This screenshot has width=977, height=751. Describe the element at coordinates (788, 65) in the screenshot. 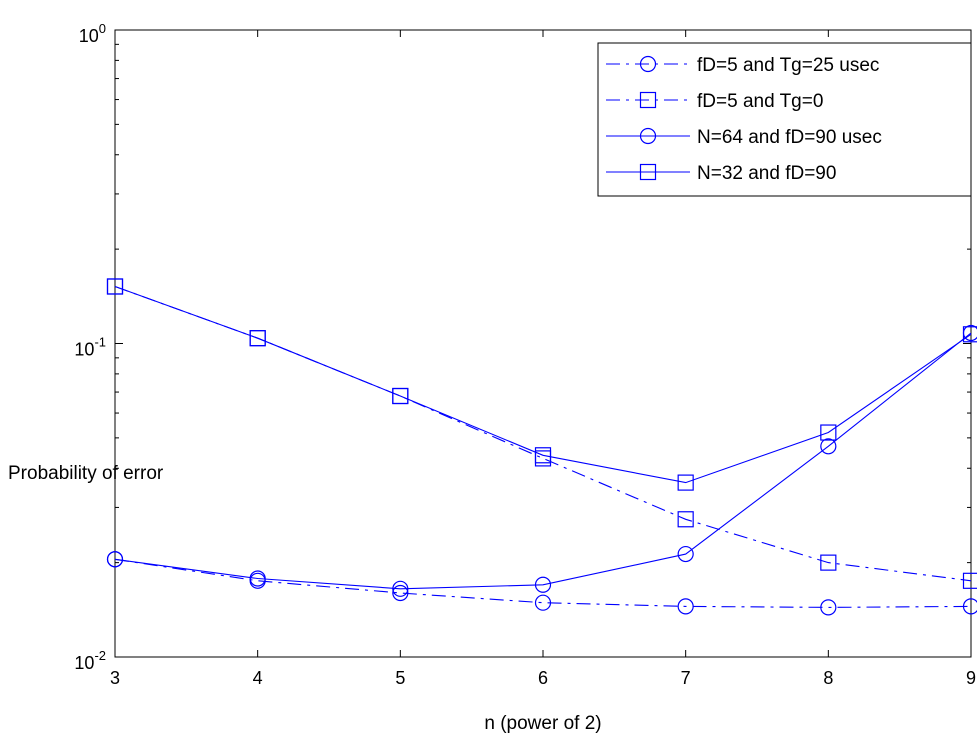

I see `legend-label: fD=5 and Tg=25 usec` at that location.